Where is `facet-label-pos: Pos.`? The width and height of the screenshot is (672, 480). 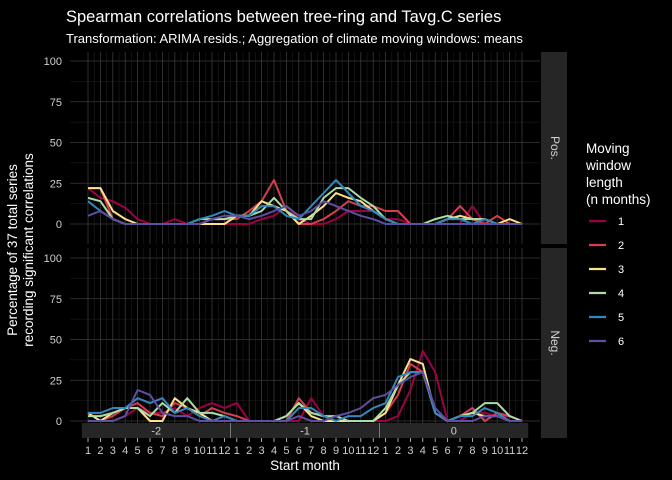
facet-label-pos: Pos. is located at coordinates (555, 148).